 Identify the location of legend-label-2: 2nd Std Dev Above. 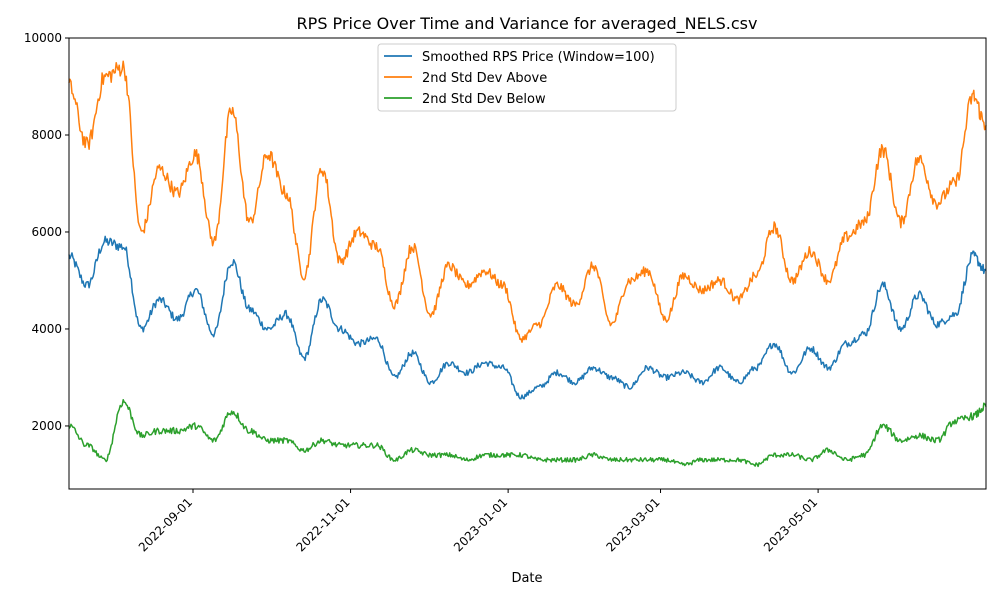
(484, 78).